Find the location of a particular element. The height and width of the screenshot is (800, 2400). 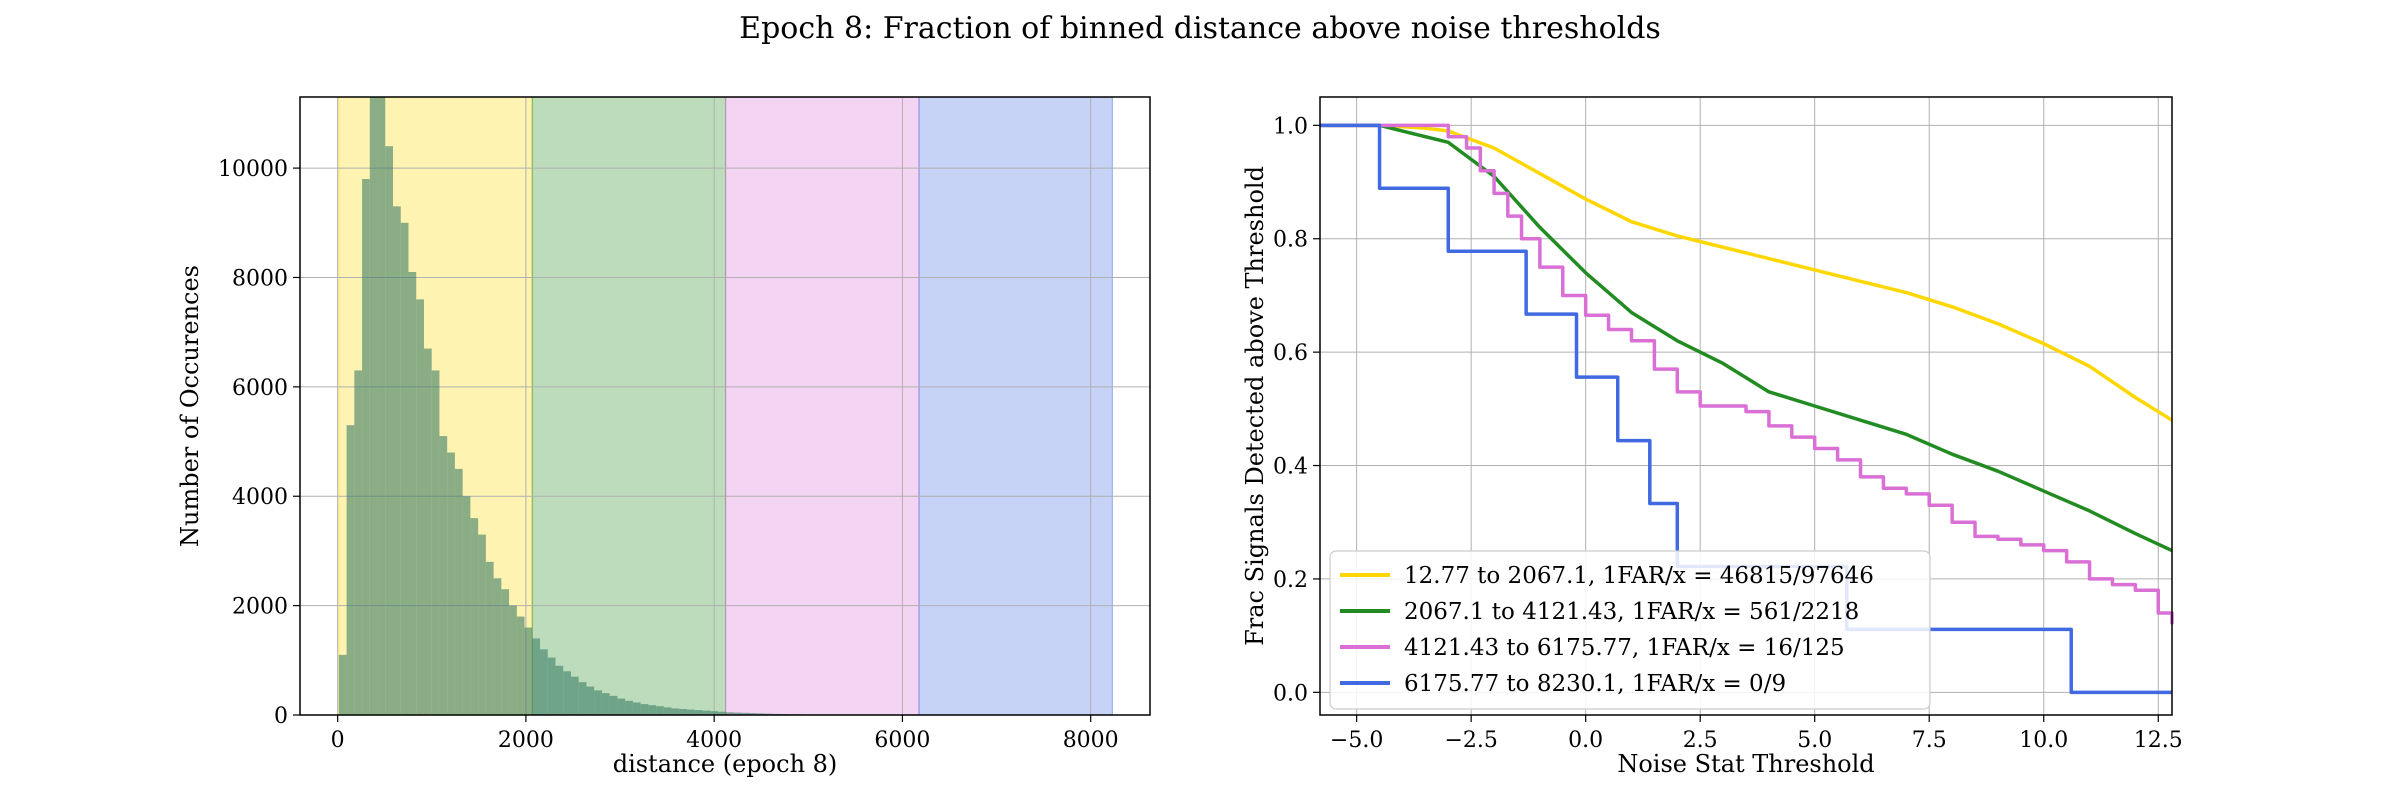

curves-xlabel: Noise Stat Threshold is located at coordinates (1745, 764).